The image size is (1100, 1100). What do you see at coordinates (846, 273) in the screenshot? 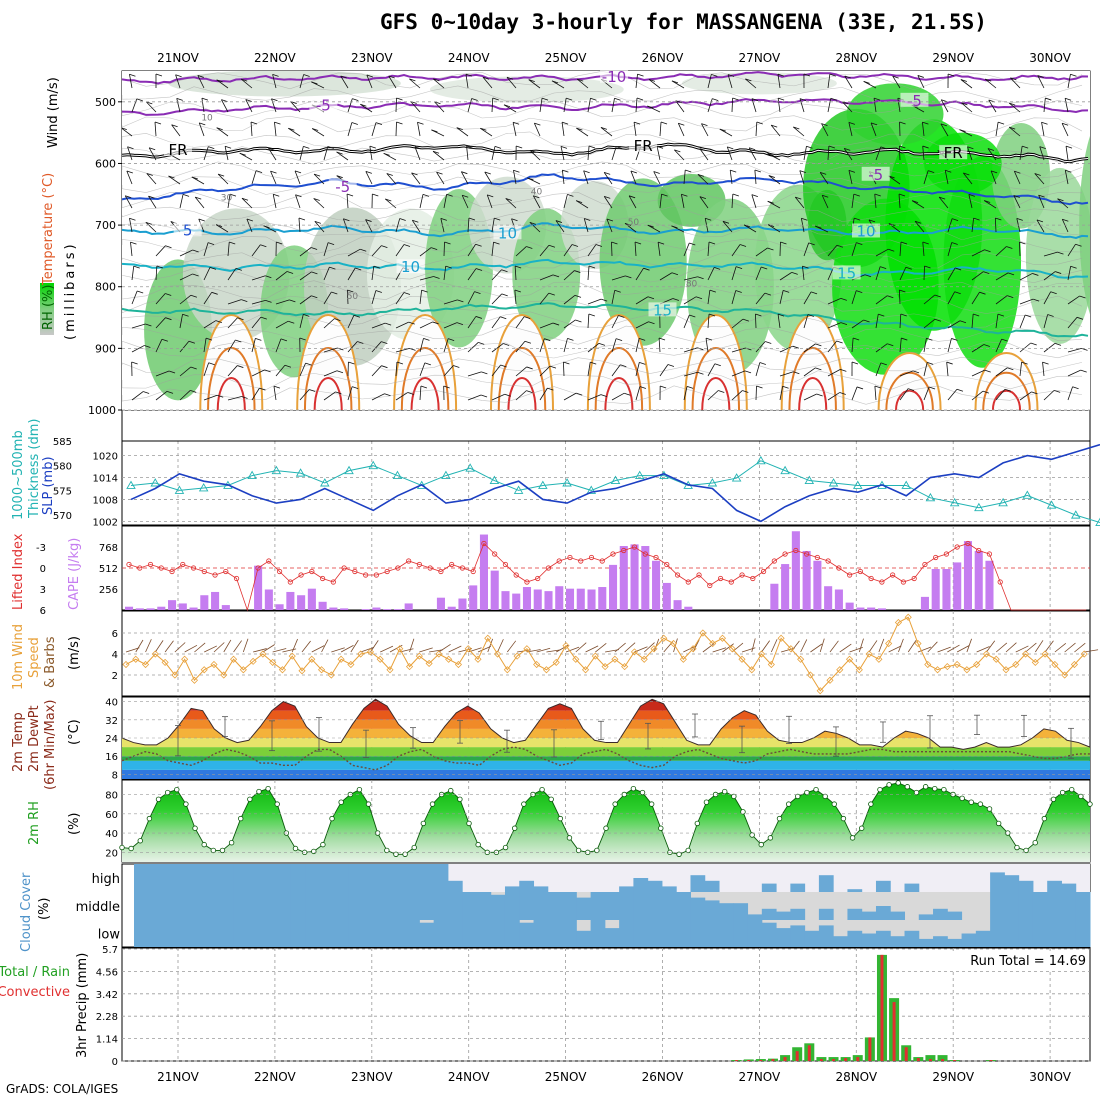
I see `isotherm-label: 15` at bounding box center [846, 273].